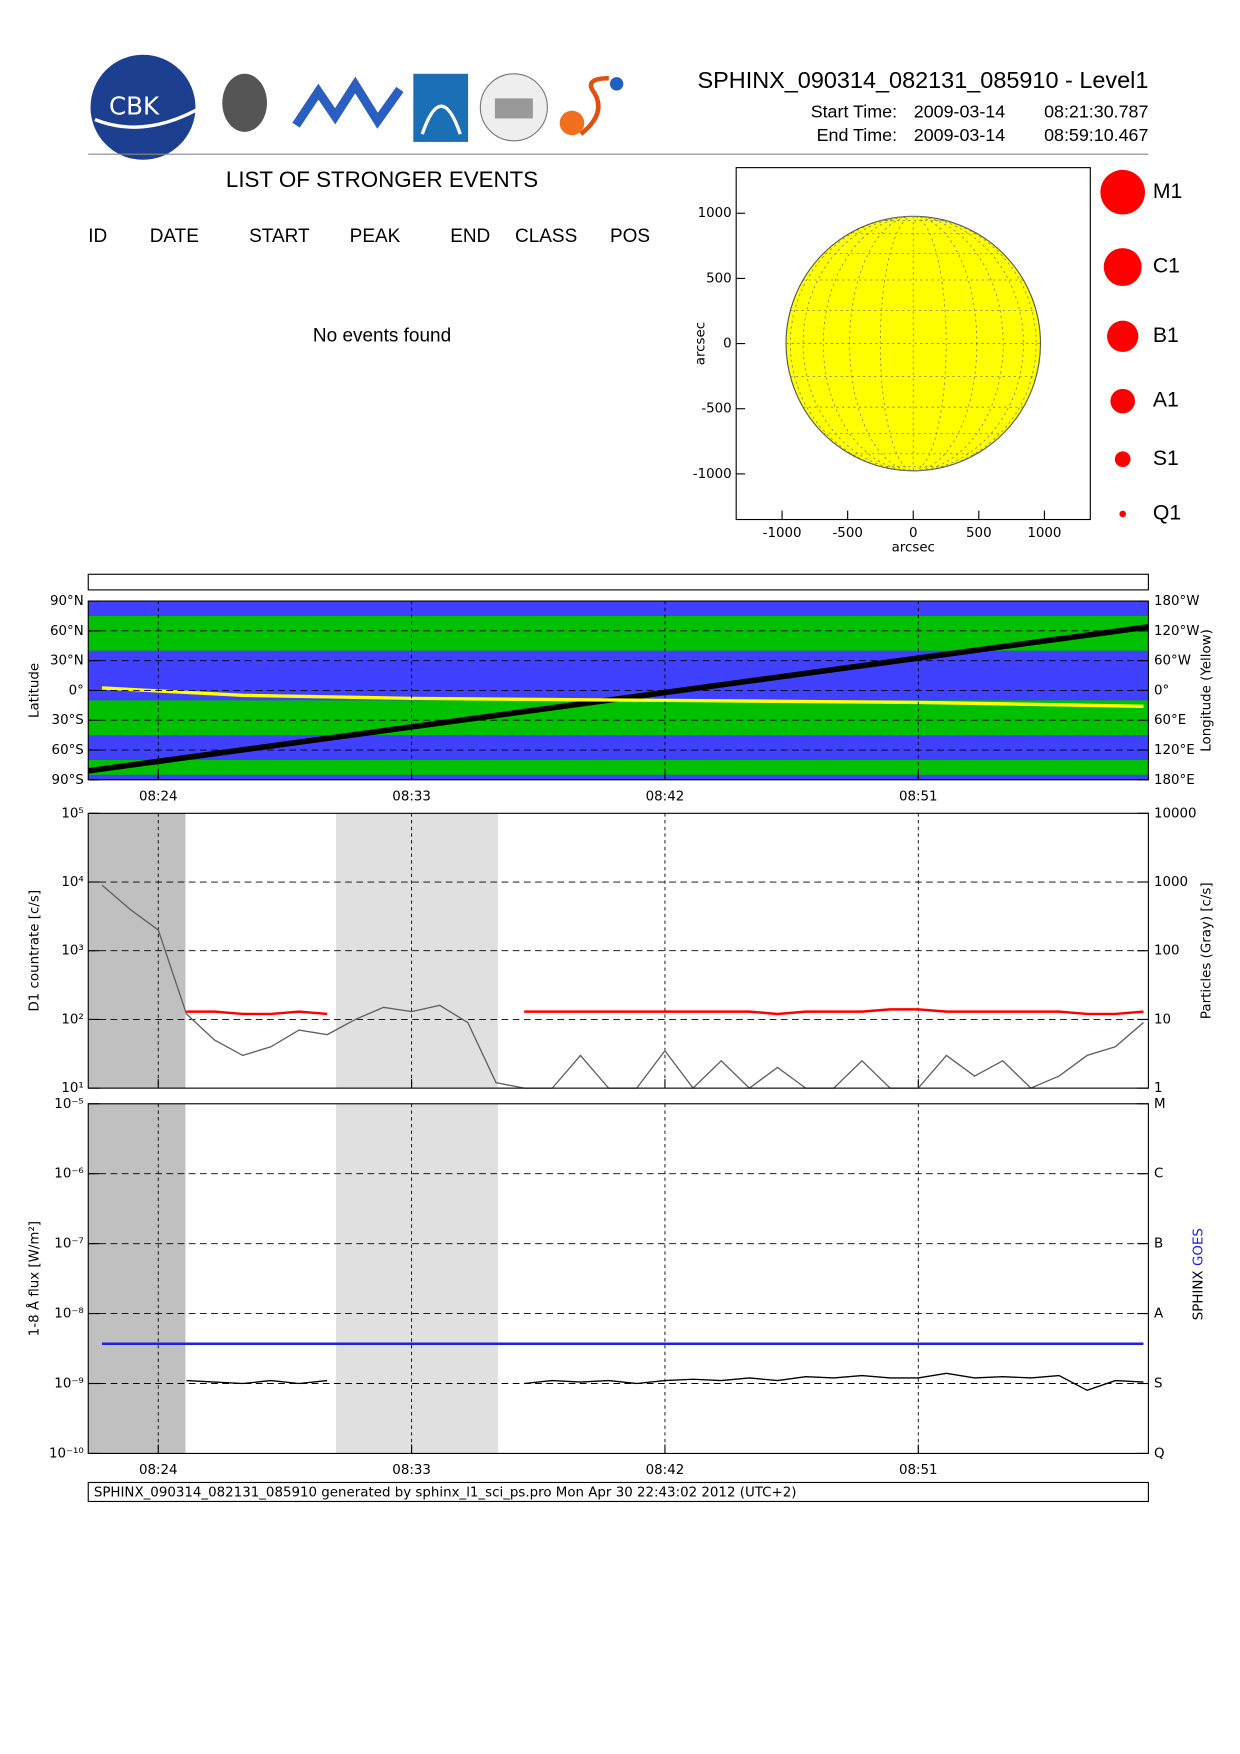 The height and width of the screenshot is (1754, 1240). What do you see at coordinates (857, 135) in the screenshot?
I see `end-label: End Time:` at bounding box center [857, 135].